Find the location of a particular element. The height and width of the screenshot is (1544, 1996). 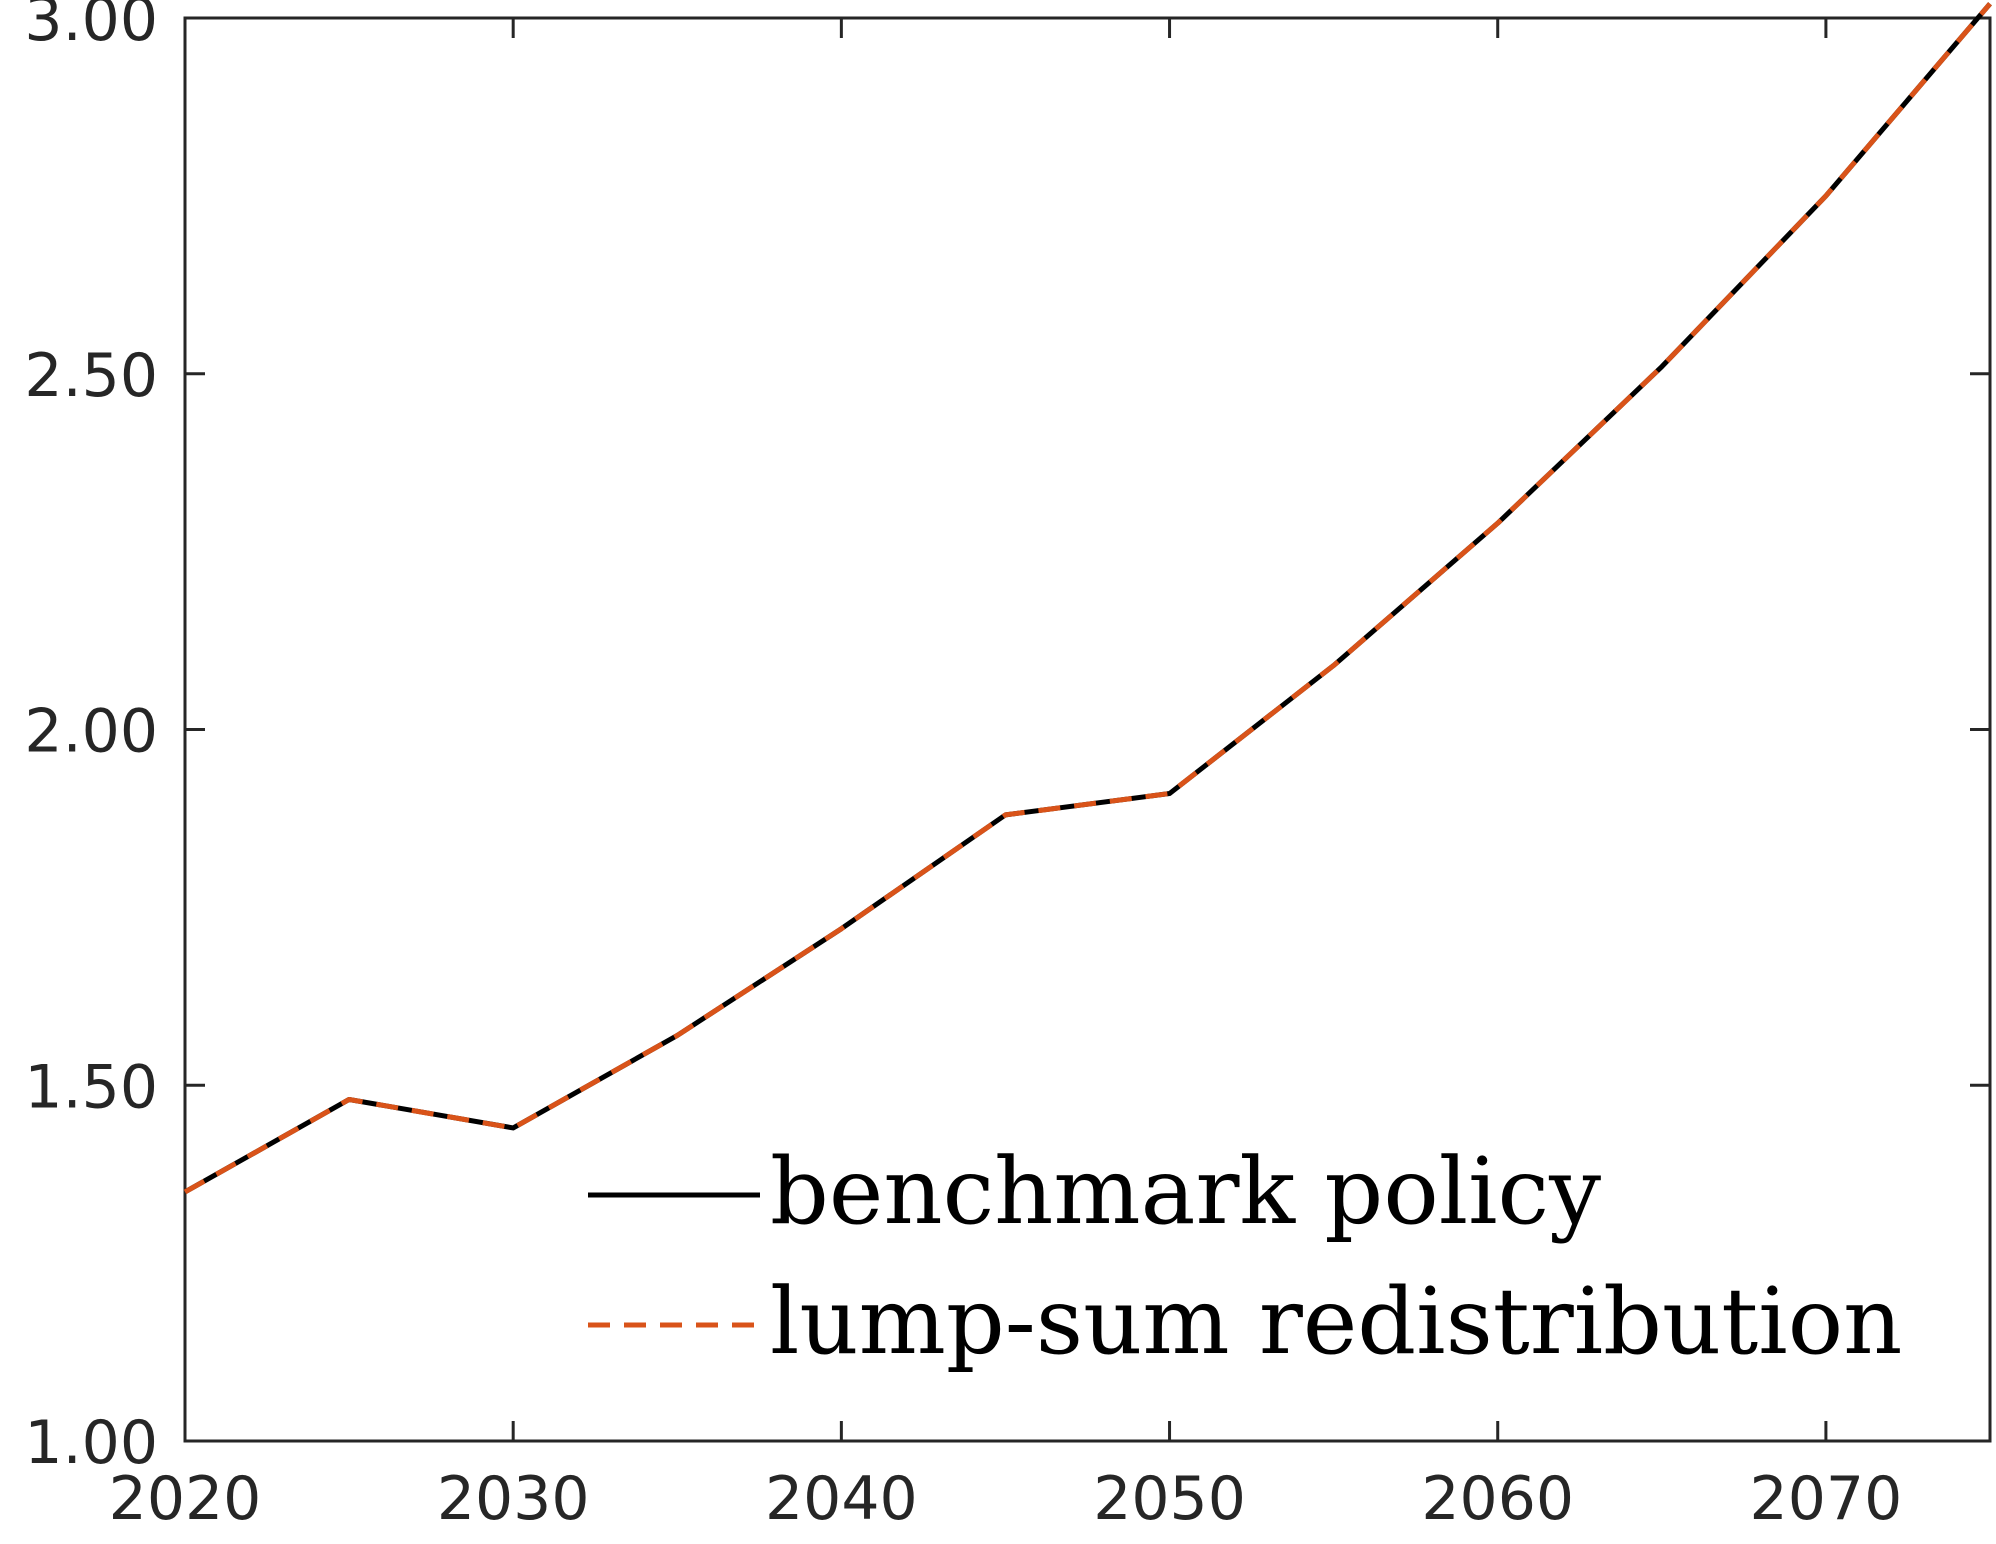

y-tick-label: 2.50 is located at coordinates (91, 376).